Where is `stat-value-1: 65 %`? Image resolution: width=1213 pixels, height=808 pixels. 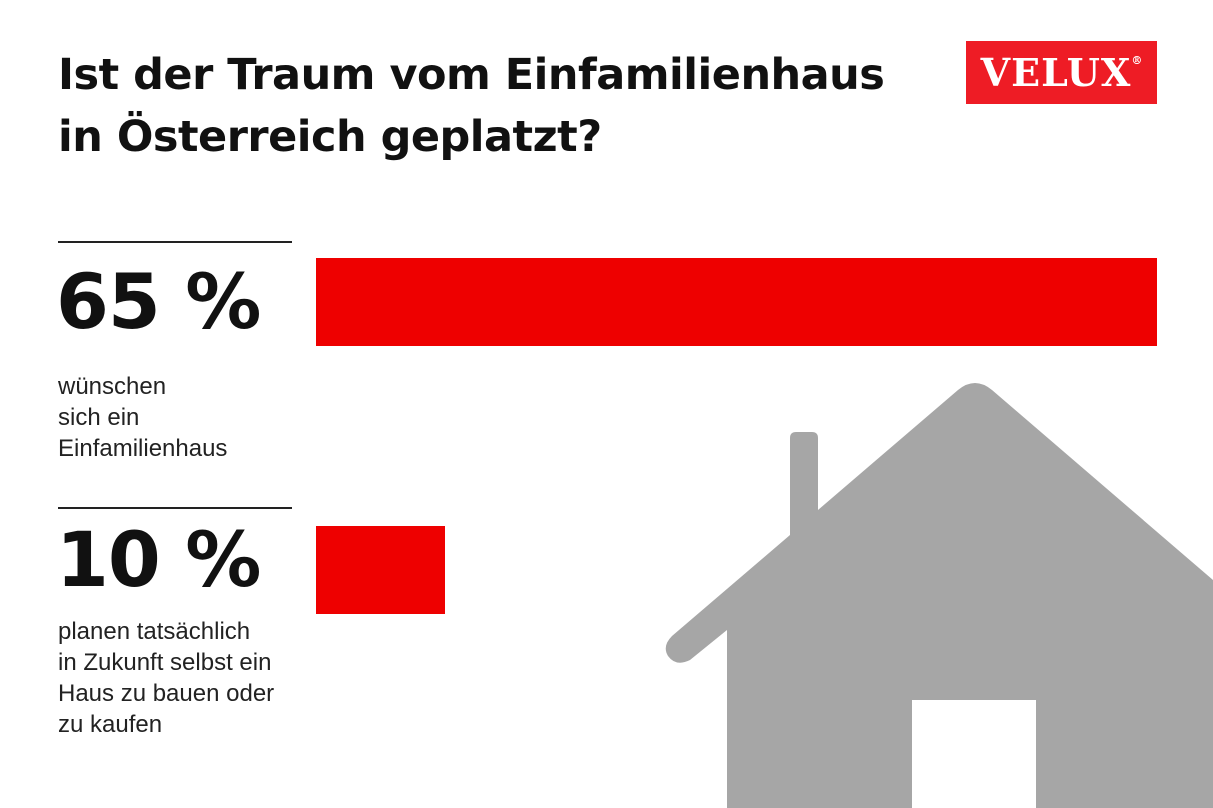
stat-value-1: 65 % is located at coordinates (158, 301).